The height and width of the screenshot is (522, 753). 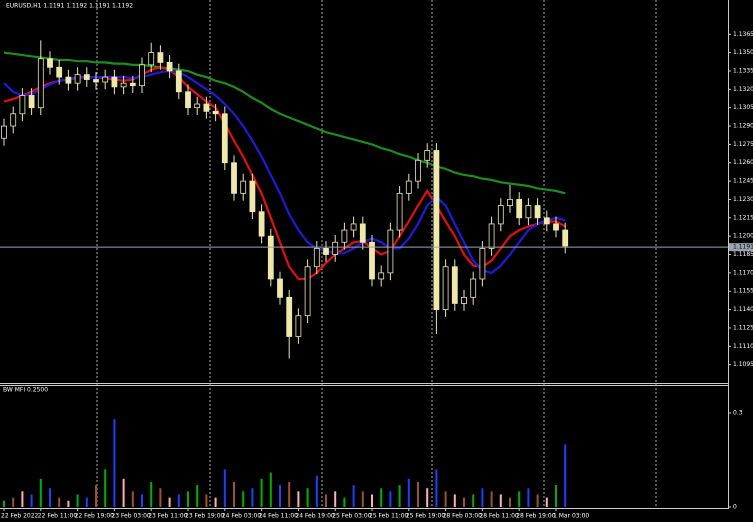 I want to click on current-price-label: 1.1191, so click(x=743, y=247).